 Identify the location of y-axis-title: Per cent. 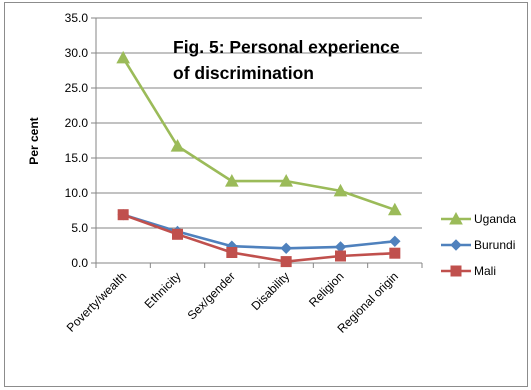
(34, 140).